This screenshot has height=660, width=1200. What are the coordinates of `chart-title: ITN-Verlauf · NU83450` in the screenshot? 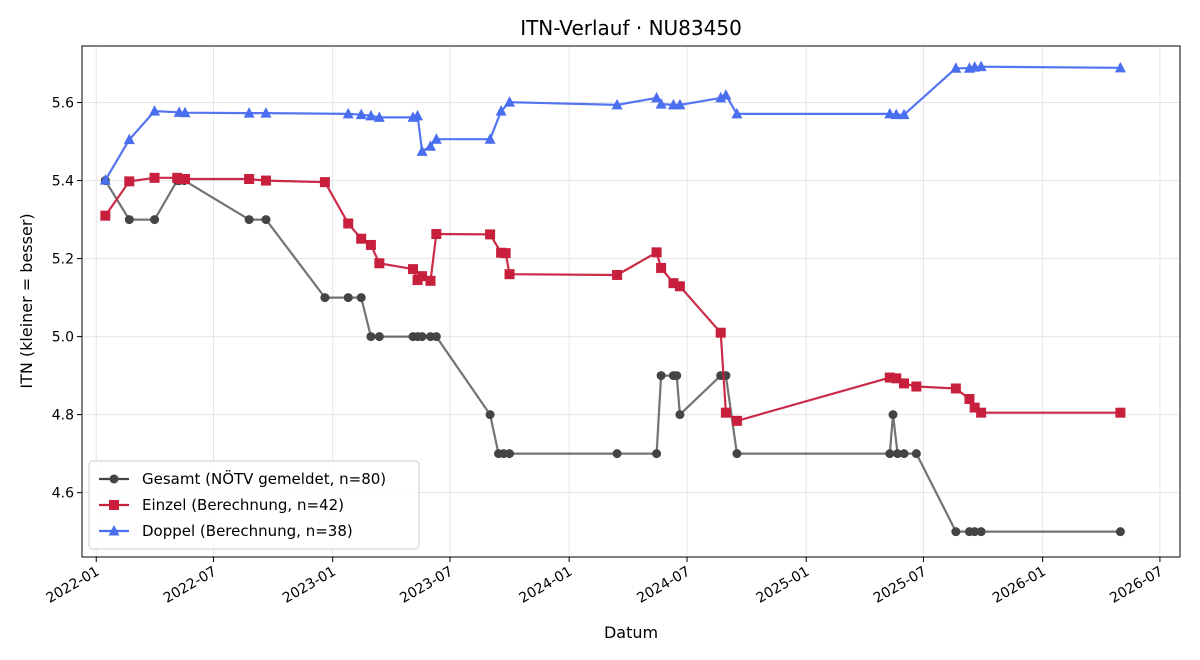 It's located at (631, 28).